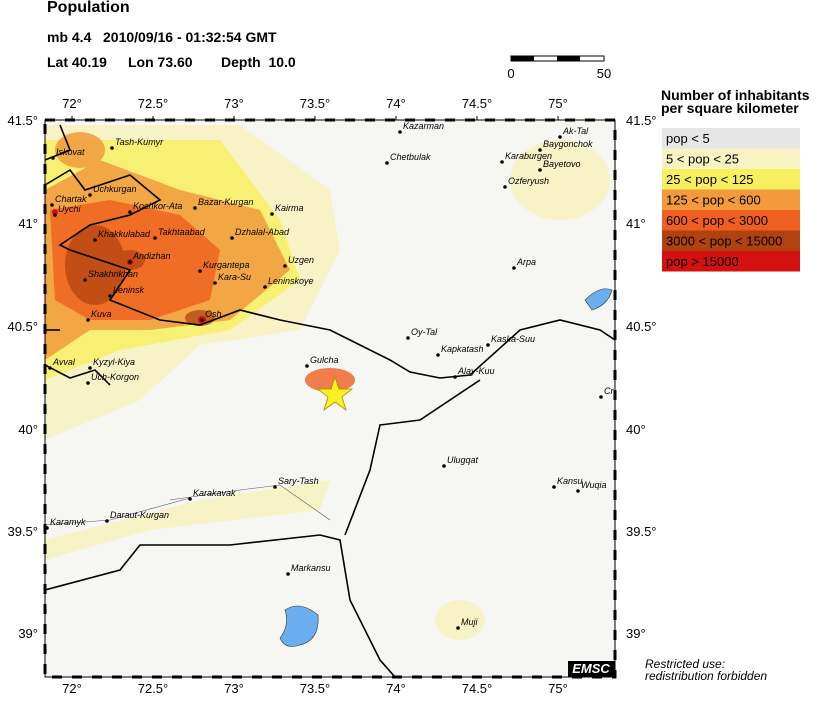  I want to click on lat-label-left: 41.5°, so click(22, 120).